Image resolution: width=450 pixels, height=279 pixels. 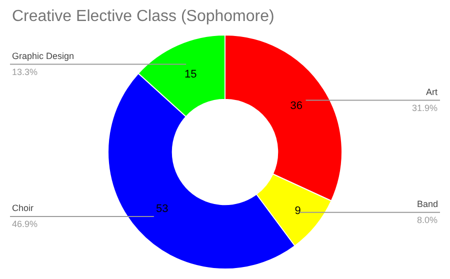 What do you see at coordinates (25, 72) in the screenshot?
I see `text: 13.3%` at bounding box center [25, 72].